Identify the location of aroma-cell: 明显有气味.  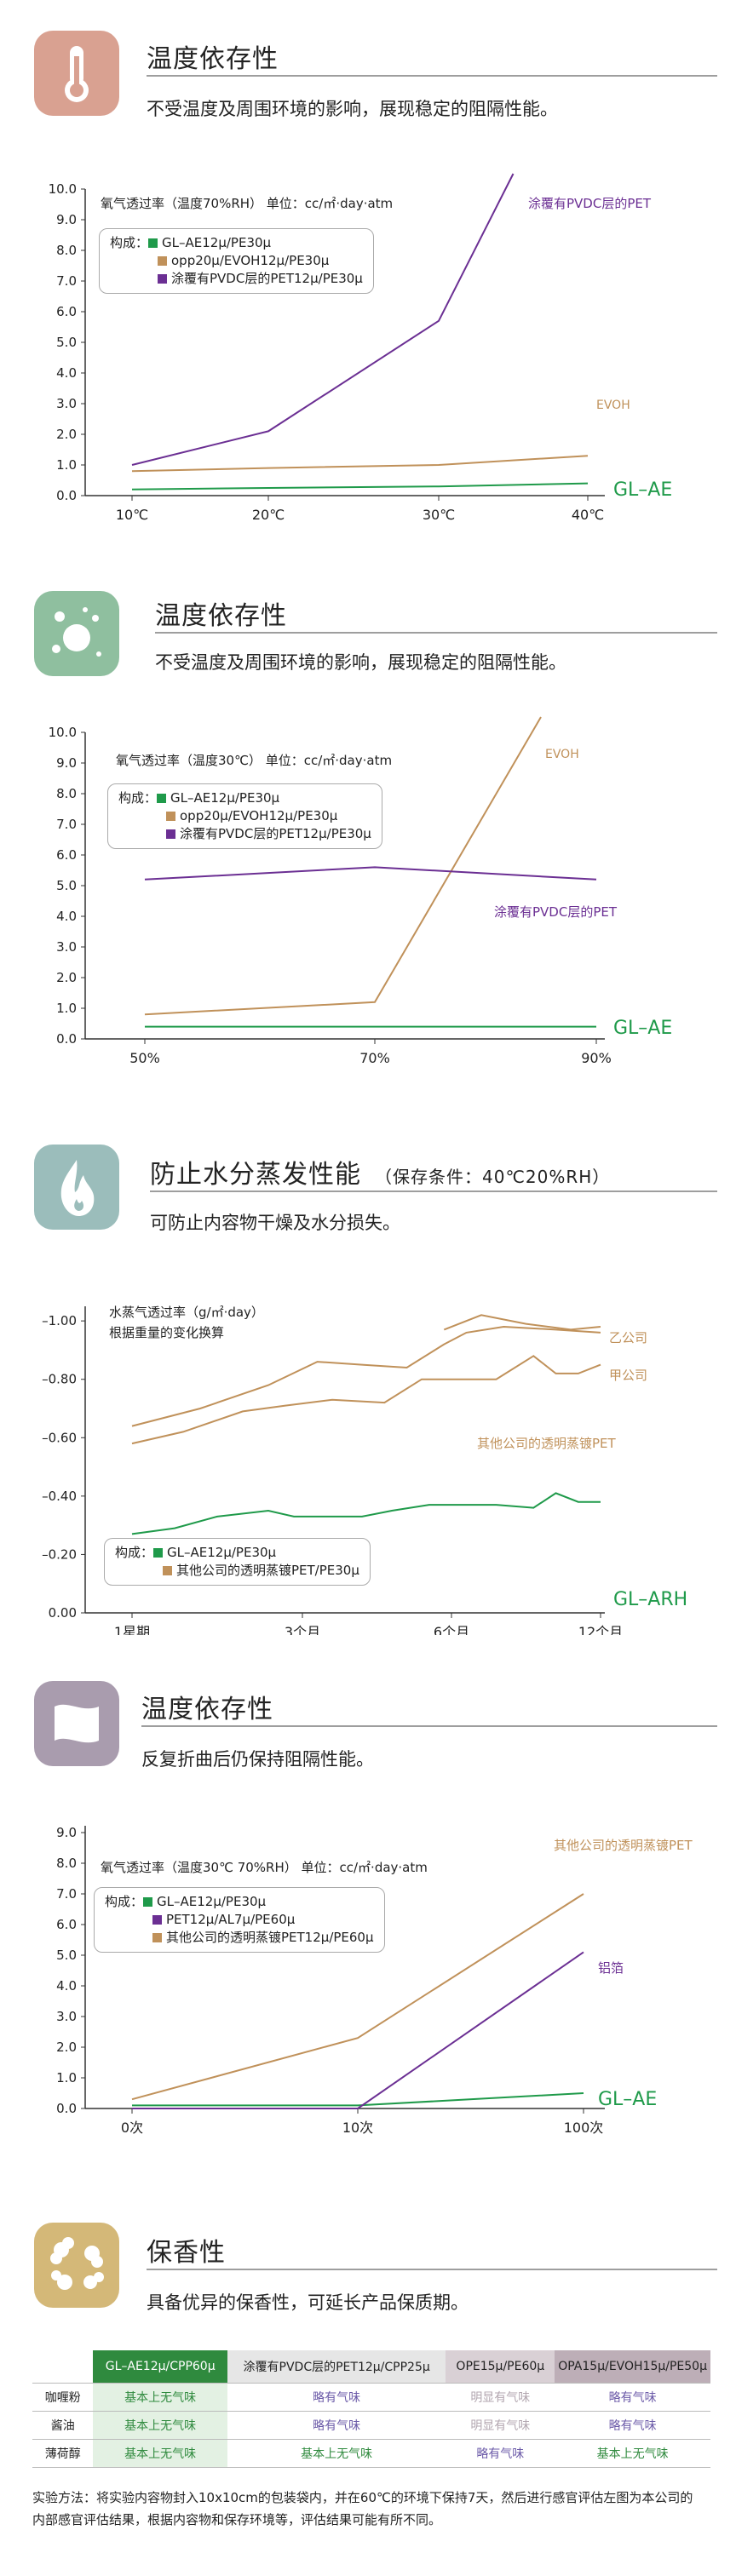
(501, 2397).